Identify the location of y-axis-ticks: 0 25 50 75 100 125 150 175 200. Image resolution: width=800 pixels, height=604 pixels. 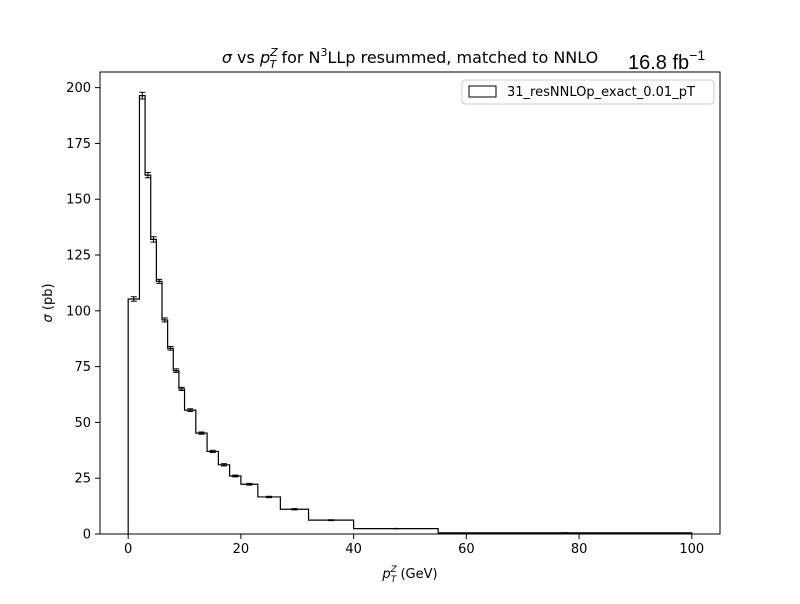
(83, 311).